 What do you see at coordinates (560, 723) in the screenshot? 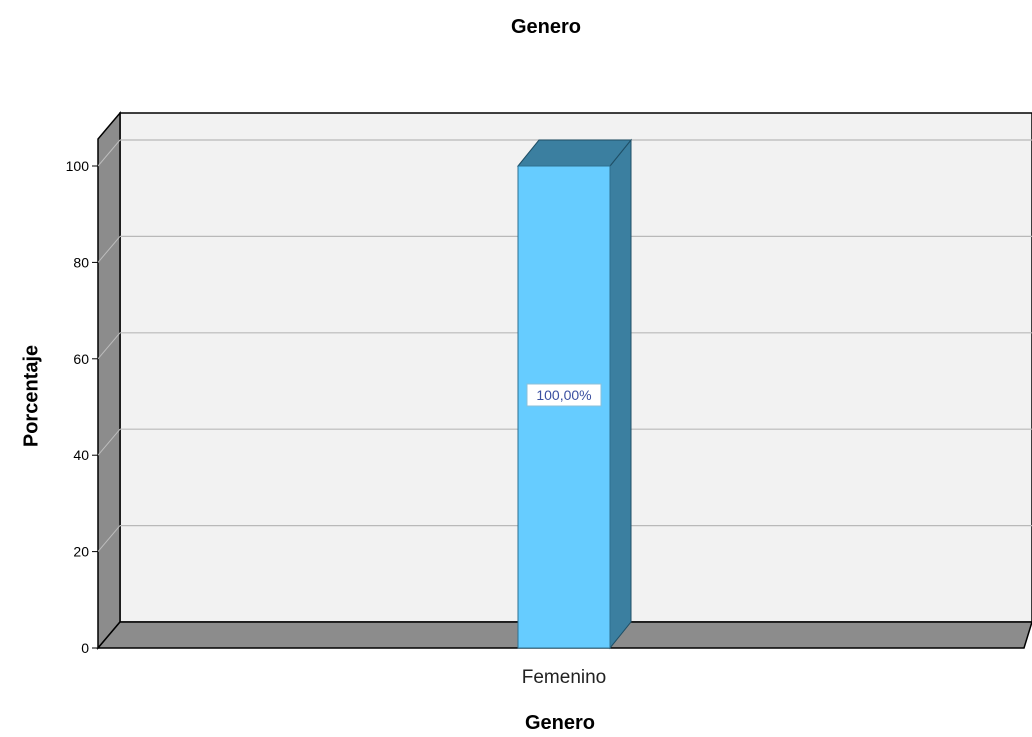
I see `x-axis-title: Genero` at bounding box center [560, 723].